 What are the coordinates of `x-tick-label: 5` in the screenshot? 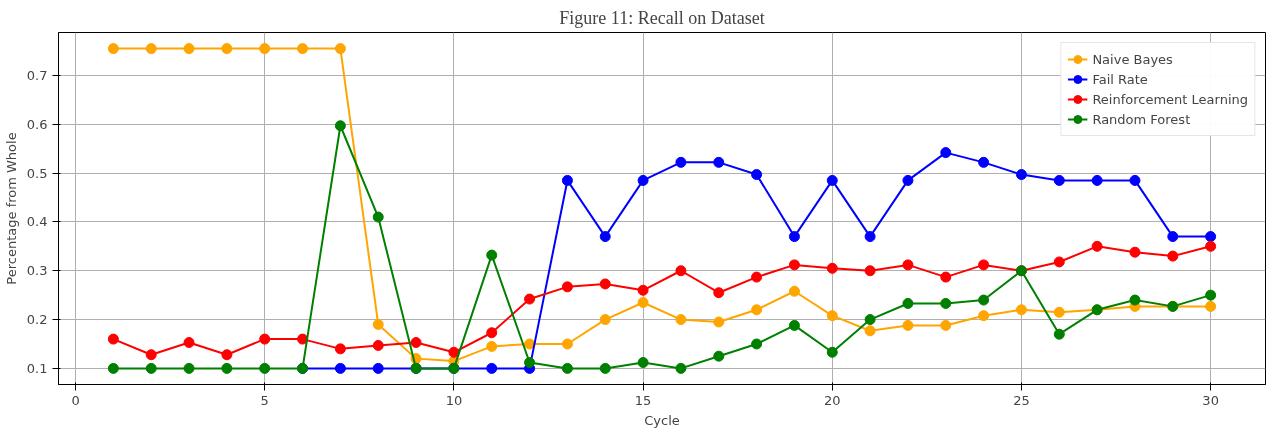 It's located at (264, 400).